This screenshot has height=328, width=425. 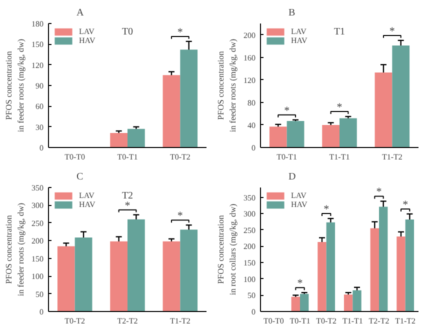 I want to click on y-tick-label: 90, so click(x=40, y=86).